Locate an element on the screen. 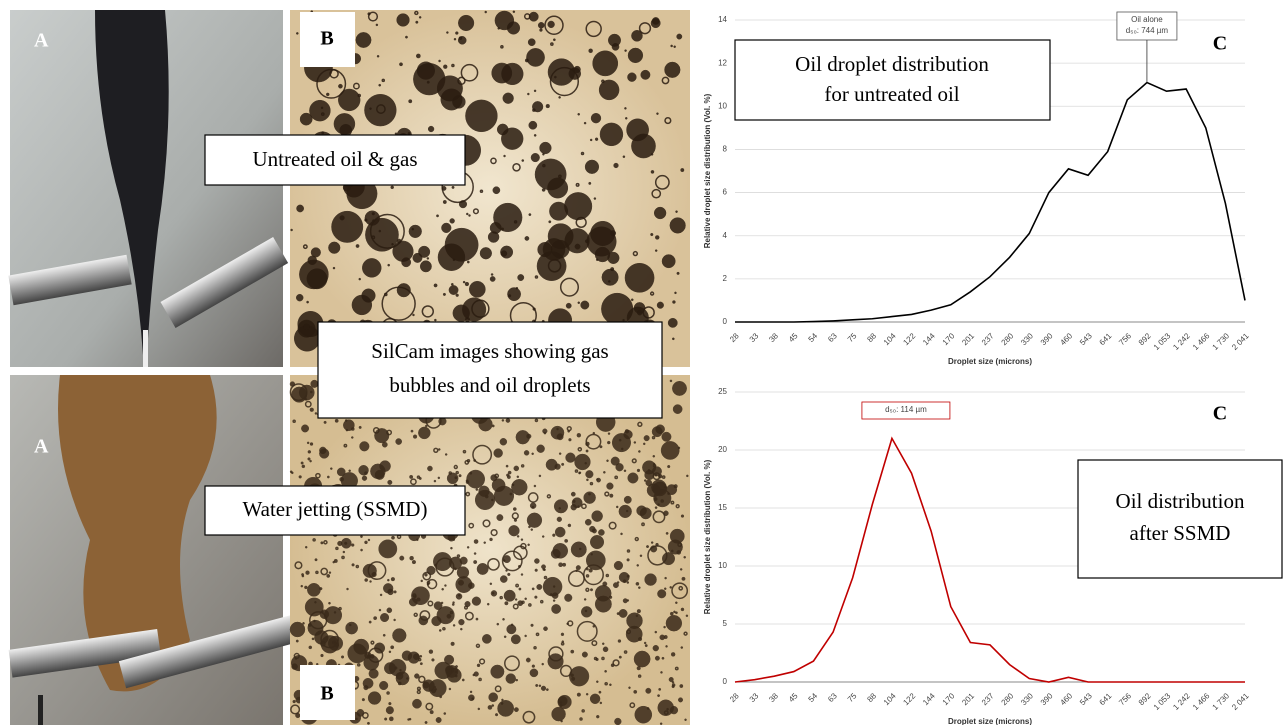 This screenshot has height=725, width=1283. annotation: bubbles and oil droplets is located at coordinates (489, 385).